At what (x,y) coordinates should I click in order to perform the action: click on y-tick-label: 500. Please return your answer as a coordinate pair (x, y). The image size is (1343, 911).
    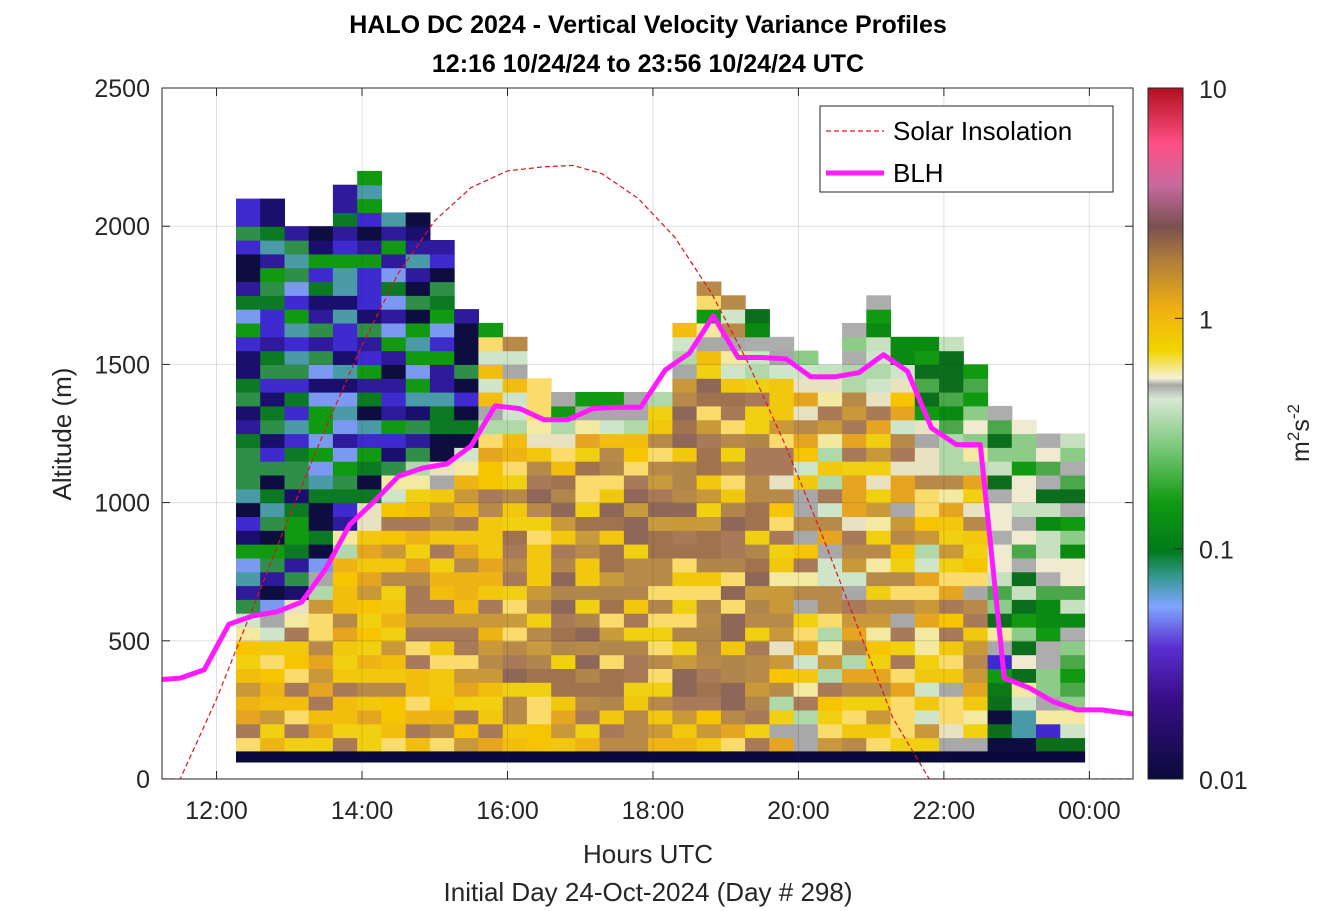
    Looking at the image, I should click on (129, 642).